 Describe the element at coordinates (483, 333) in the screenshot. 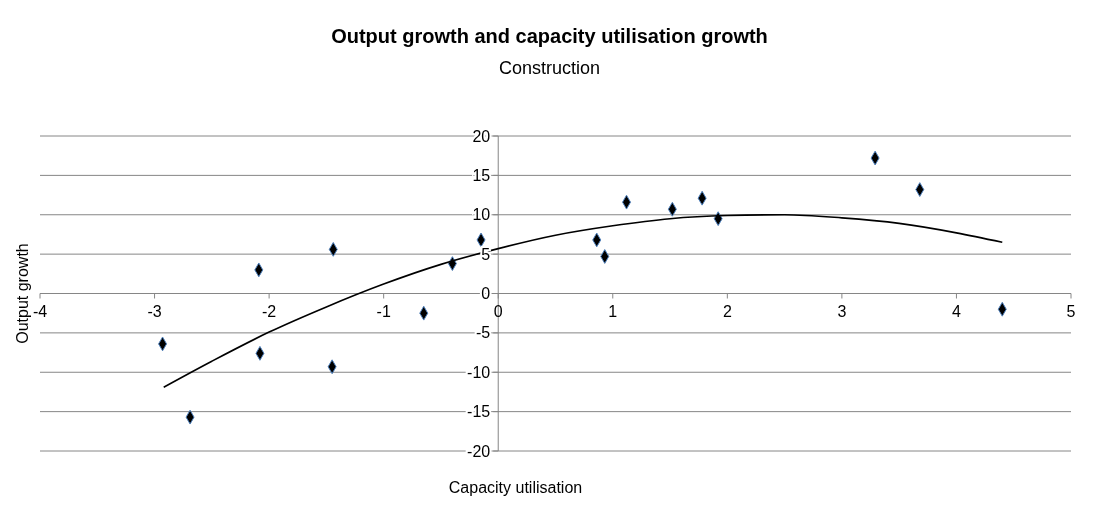

I see `y-tick-label: -5` at that location.